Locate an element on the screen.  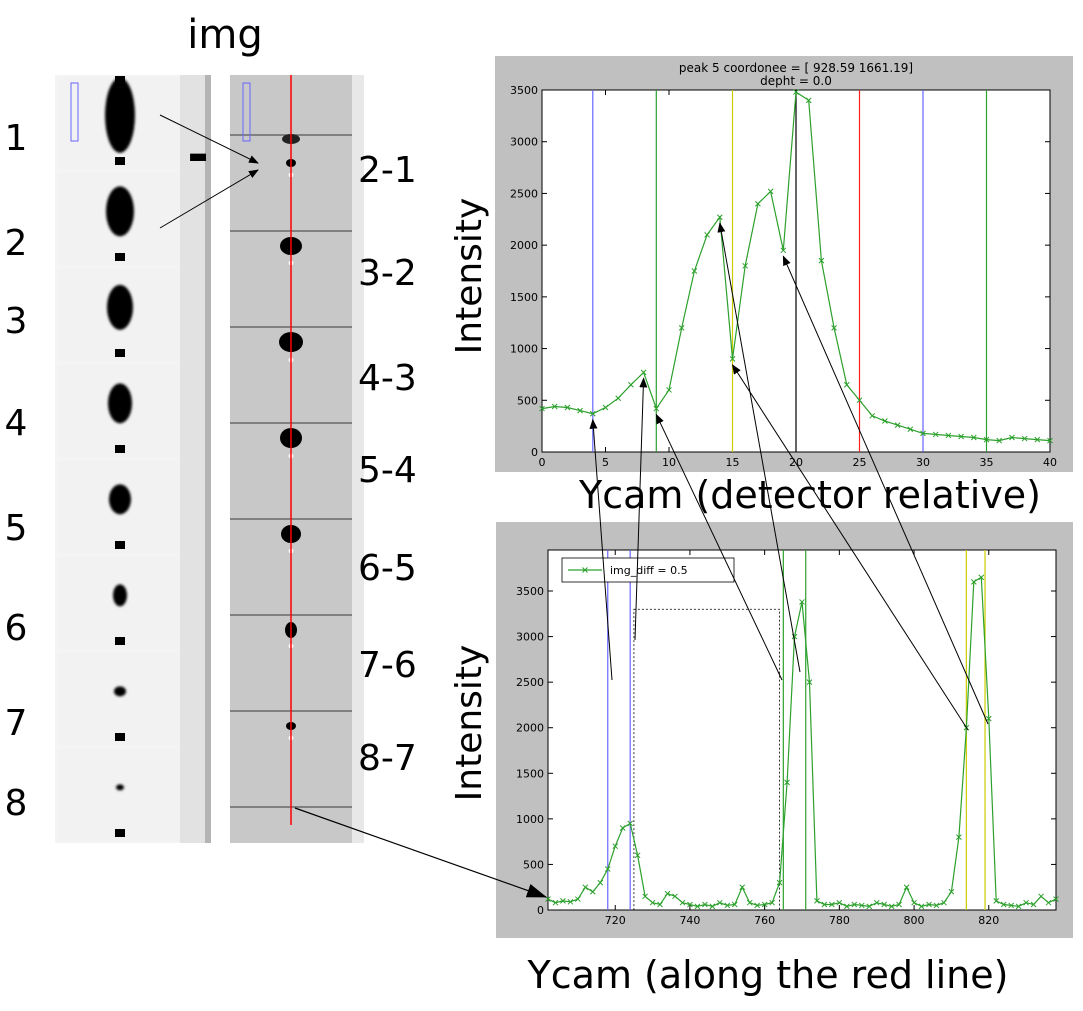
difference-label: 3-2 is located at coordinates (387, 273).